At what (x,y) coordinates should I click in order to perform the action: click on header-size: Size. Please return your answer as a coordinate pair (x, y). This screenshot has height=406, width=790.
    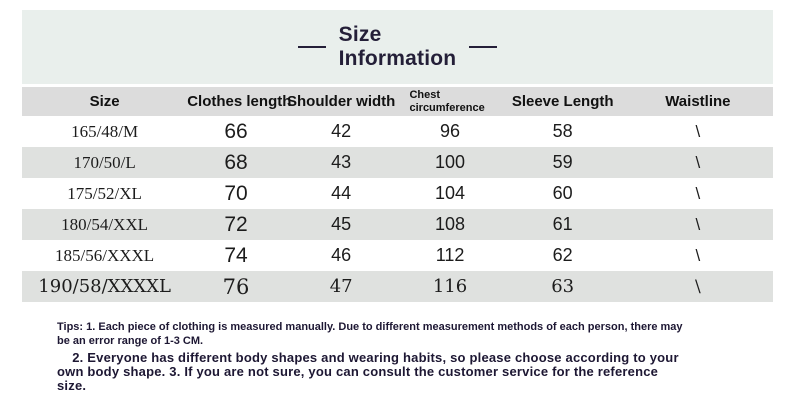
    Looking at the image, I should click on (104, 101).